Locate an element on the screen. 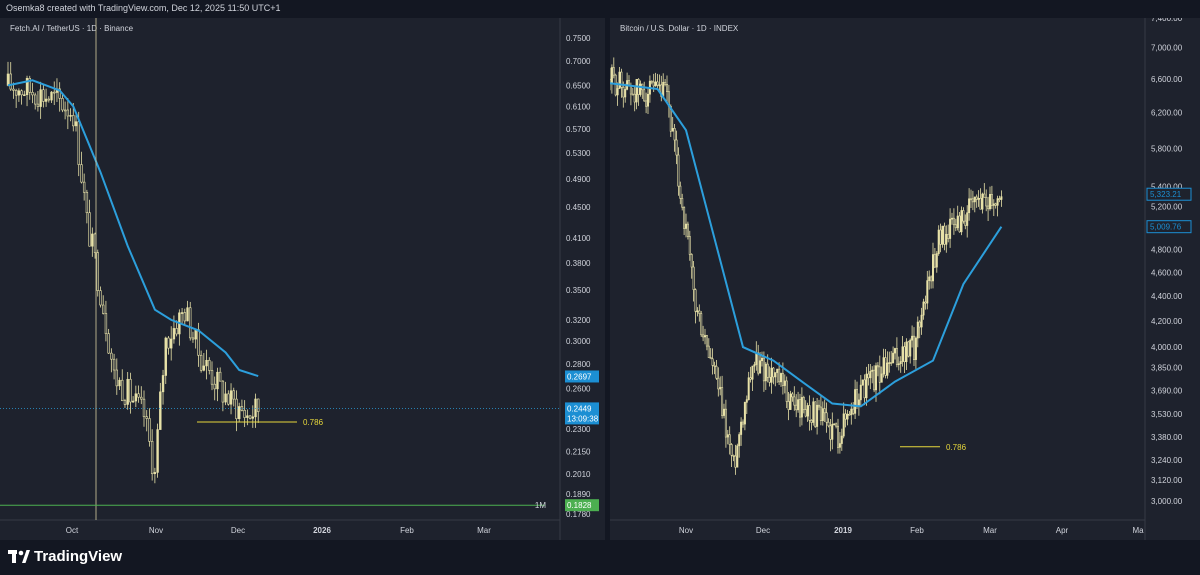 The height and width of the screenshot is (575, 1200). time-tick-label: 2026 is located at coordinates (322, 530).